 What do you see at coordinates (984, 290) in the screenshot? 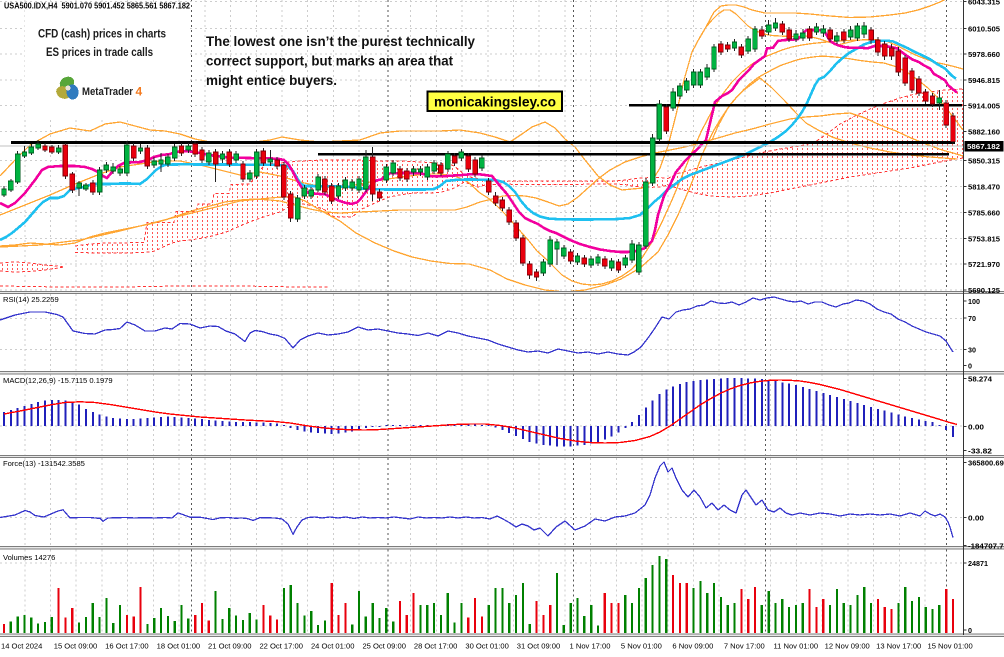
I see `svg-text: 5690.125` at bounding box center [984, 290].